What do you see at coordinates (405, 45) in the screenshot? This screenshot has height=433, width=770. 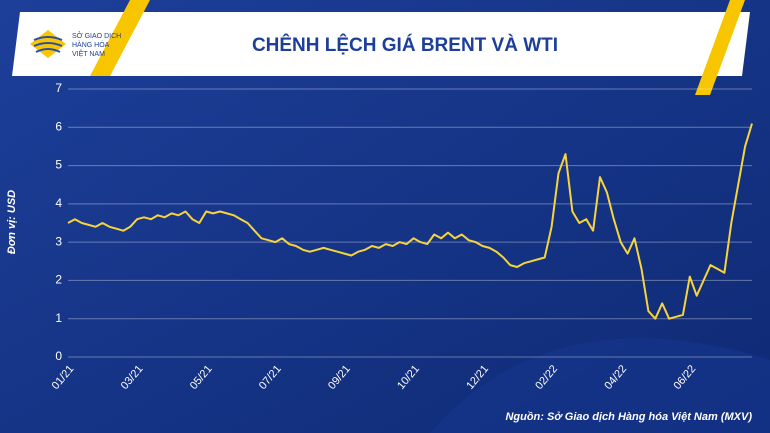 I see `chart-title: CHÊNH LỆCH GIÁ BRENT VÀ WTI` at bounding box center [405, 45].